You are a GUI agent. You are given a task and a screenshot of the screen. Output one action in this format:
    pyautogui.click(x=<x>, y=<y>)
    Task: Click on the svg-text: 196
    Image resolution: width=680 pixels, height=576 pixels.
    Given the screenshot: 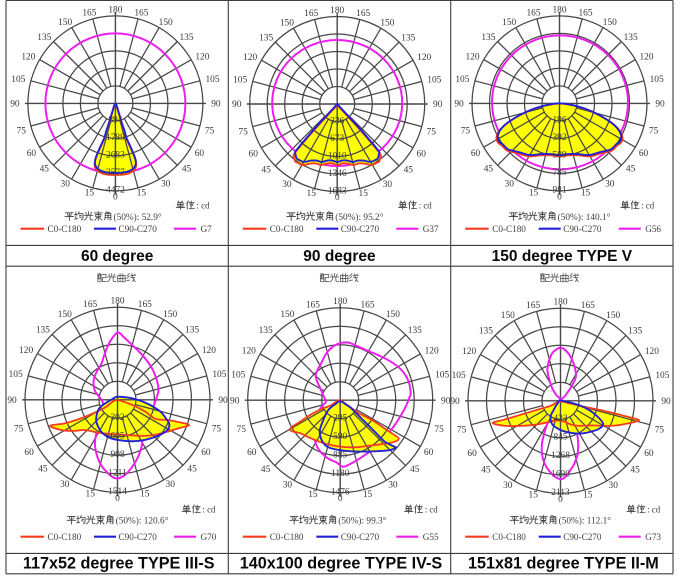 What is the action you would take?
    pyautogui.click(x=559, y=121)
    